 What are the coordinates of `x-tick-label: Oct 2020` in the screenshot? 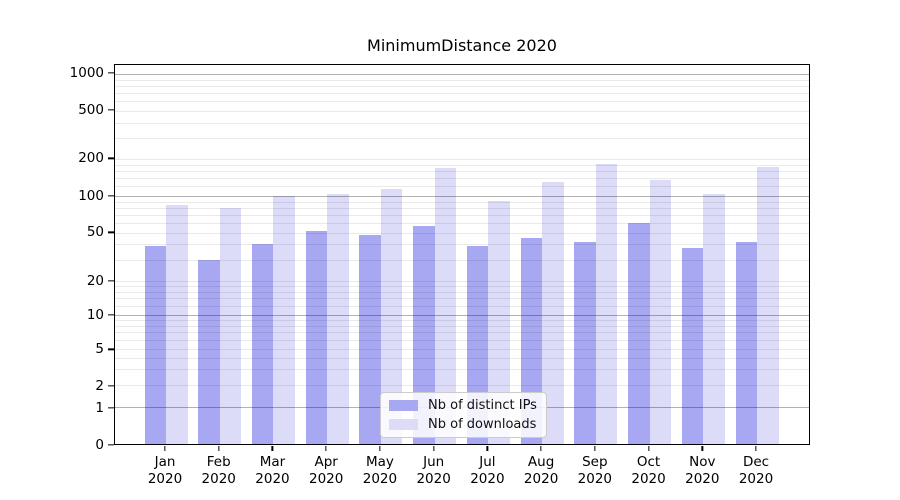 It's located at (648, 470).